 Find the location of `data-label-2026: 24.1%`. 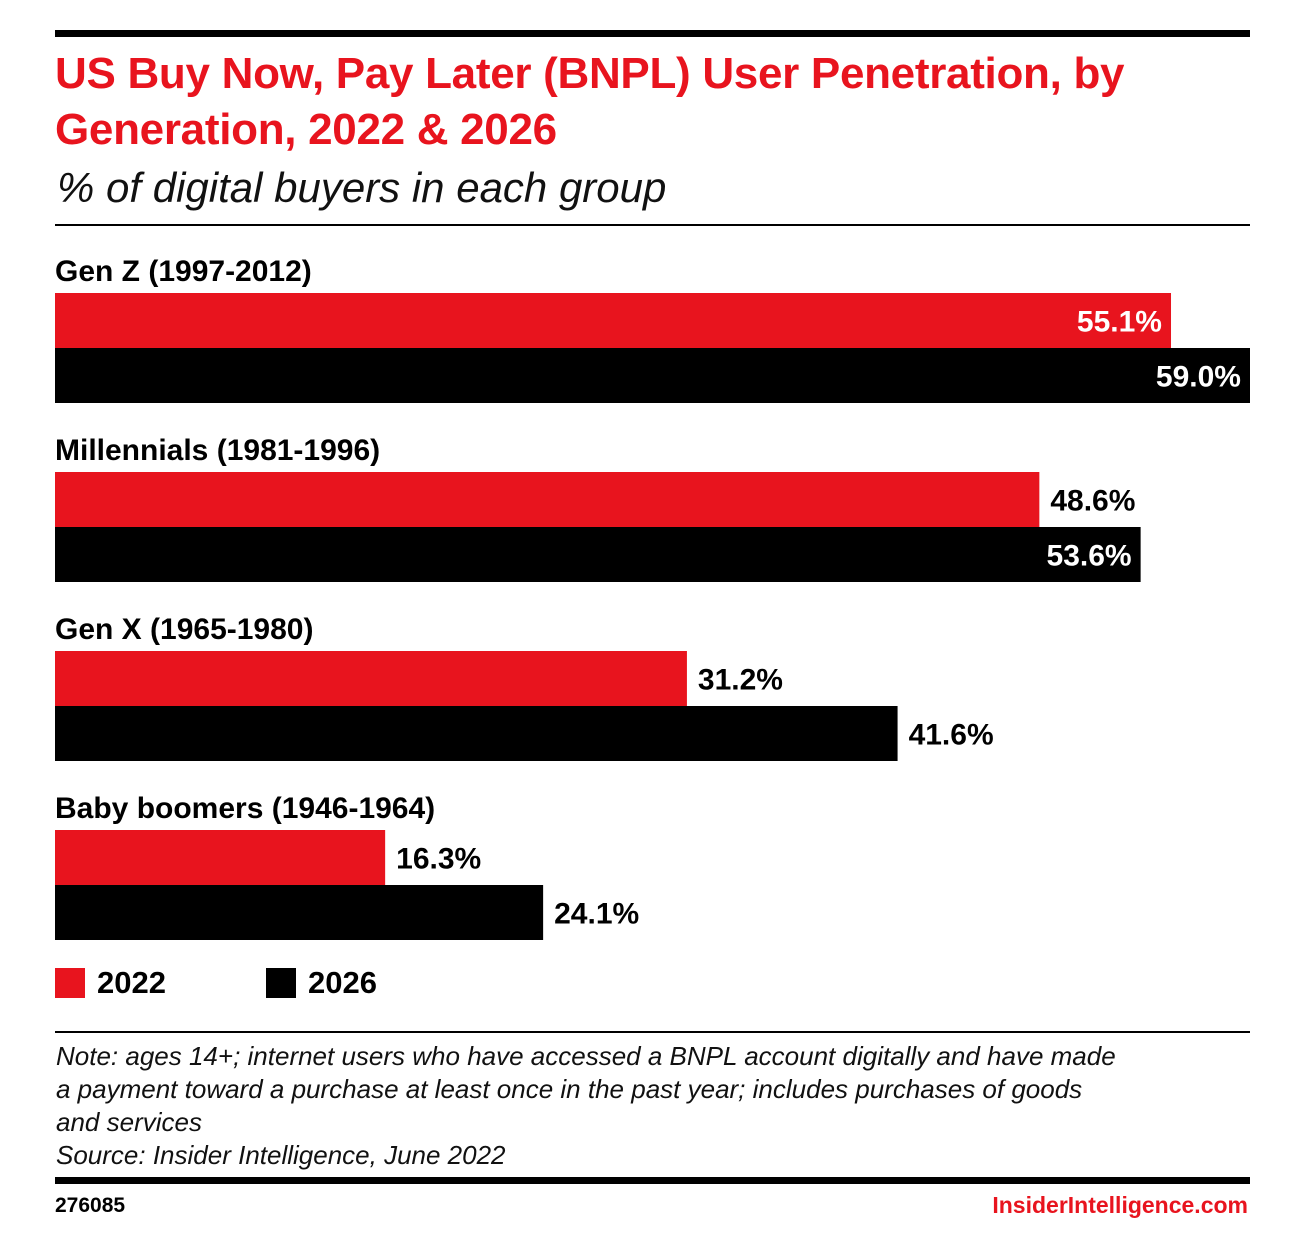

data-label-2026: 24.1% is located at coordinates (596, 914).